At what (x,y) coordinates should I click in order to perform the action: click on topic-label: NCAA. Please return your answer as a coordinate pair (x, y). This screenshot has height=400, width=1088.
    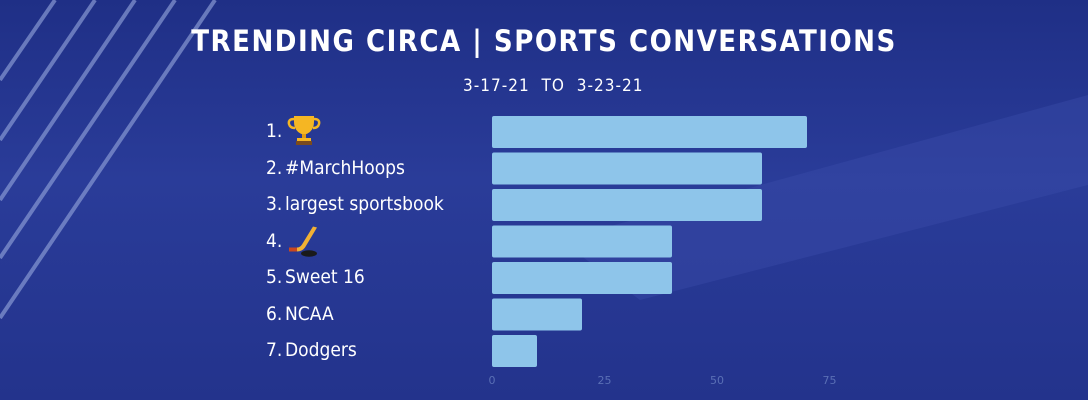
    Looking at the image, I should click on (309, 313).